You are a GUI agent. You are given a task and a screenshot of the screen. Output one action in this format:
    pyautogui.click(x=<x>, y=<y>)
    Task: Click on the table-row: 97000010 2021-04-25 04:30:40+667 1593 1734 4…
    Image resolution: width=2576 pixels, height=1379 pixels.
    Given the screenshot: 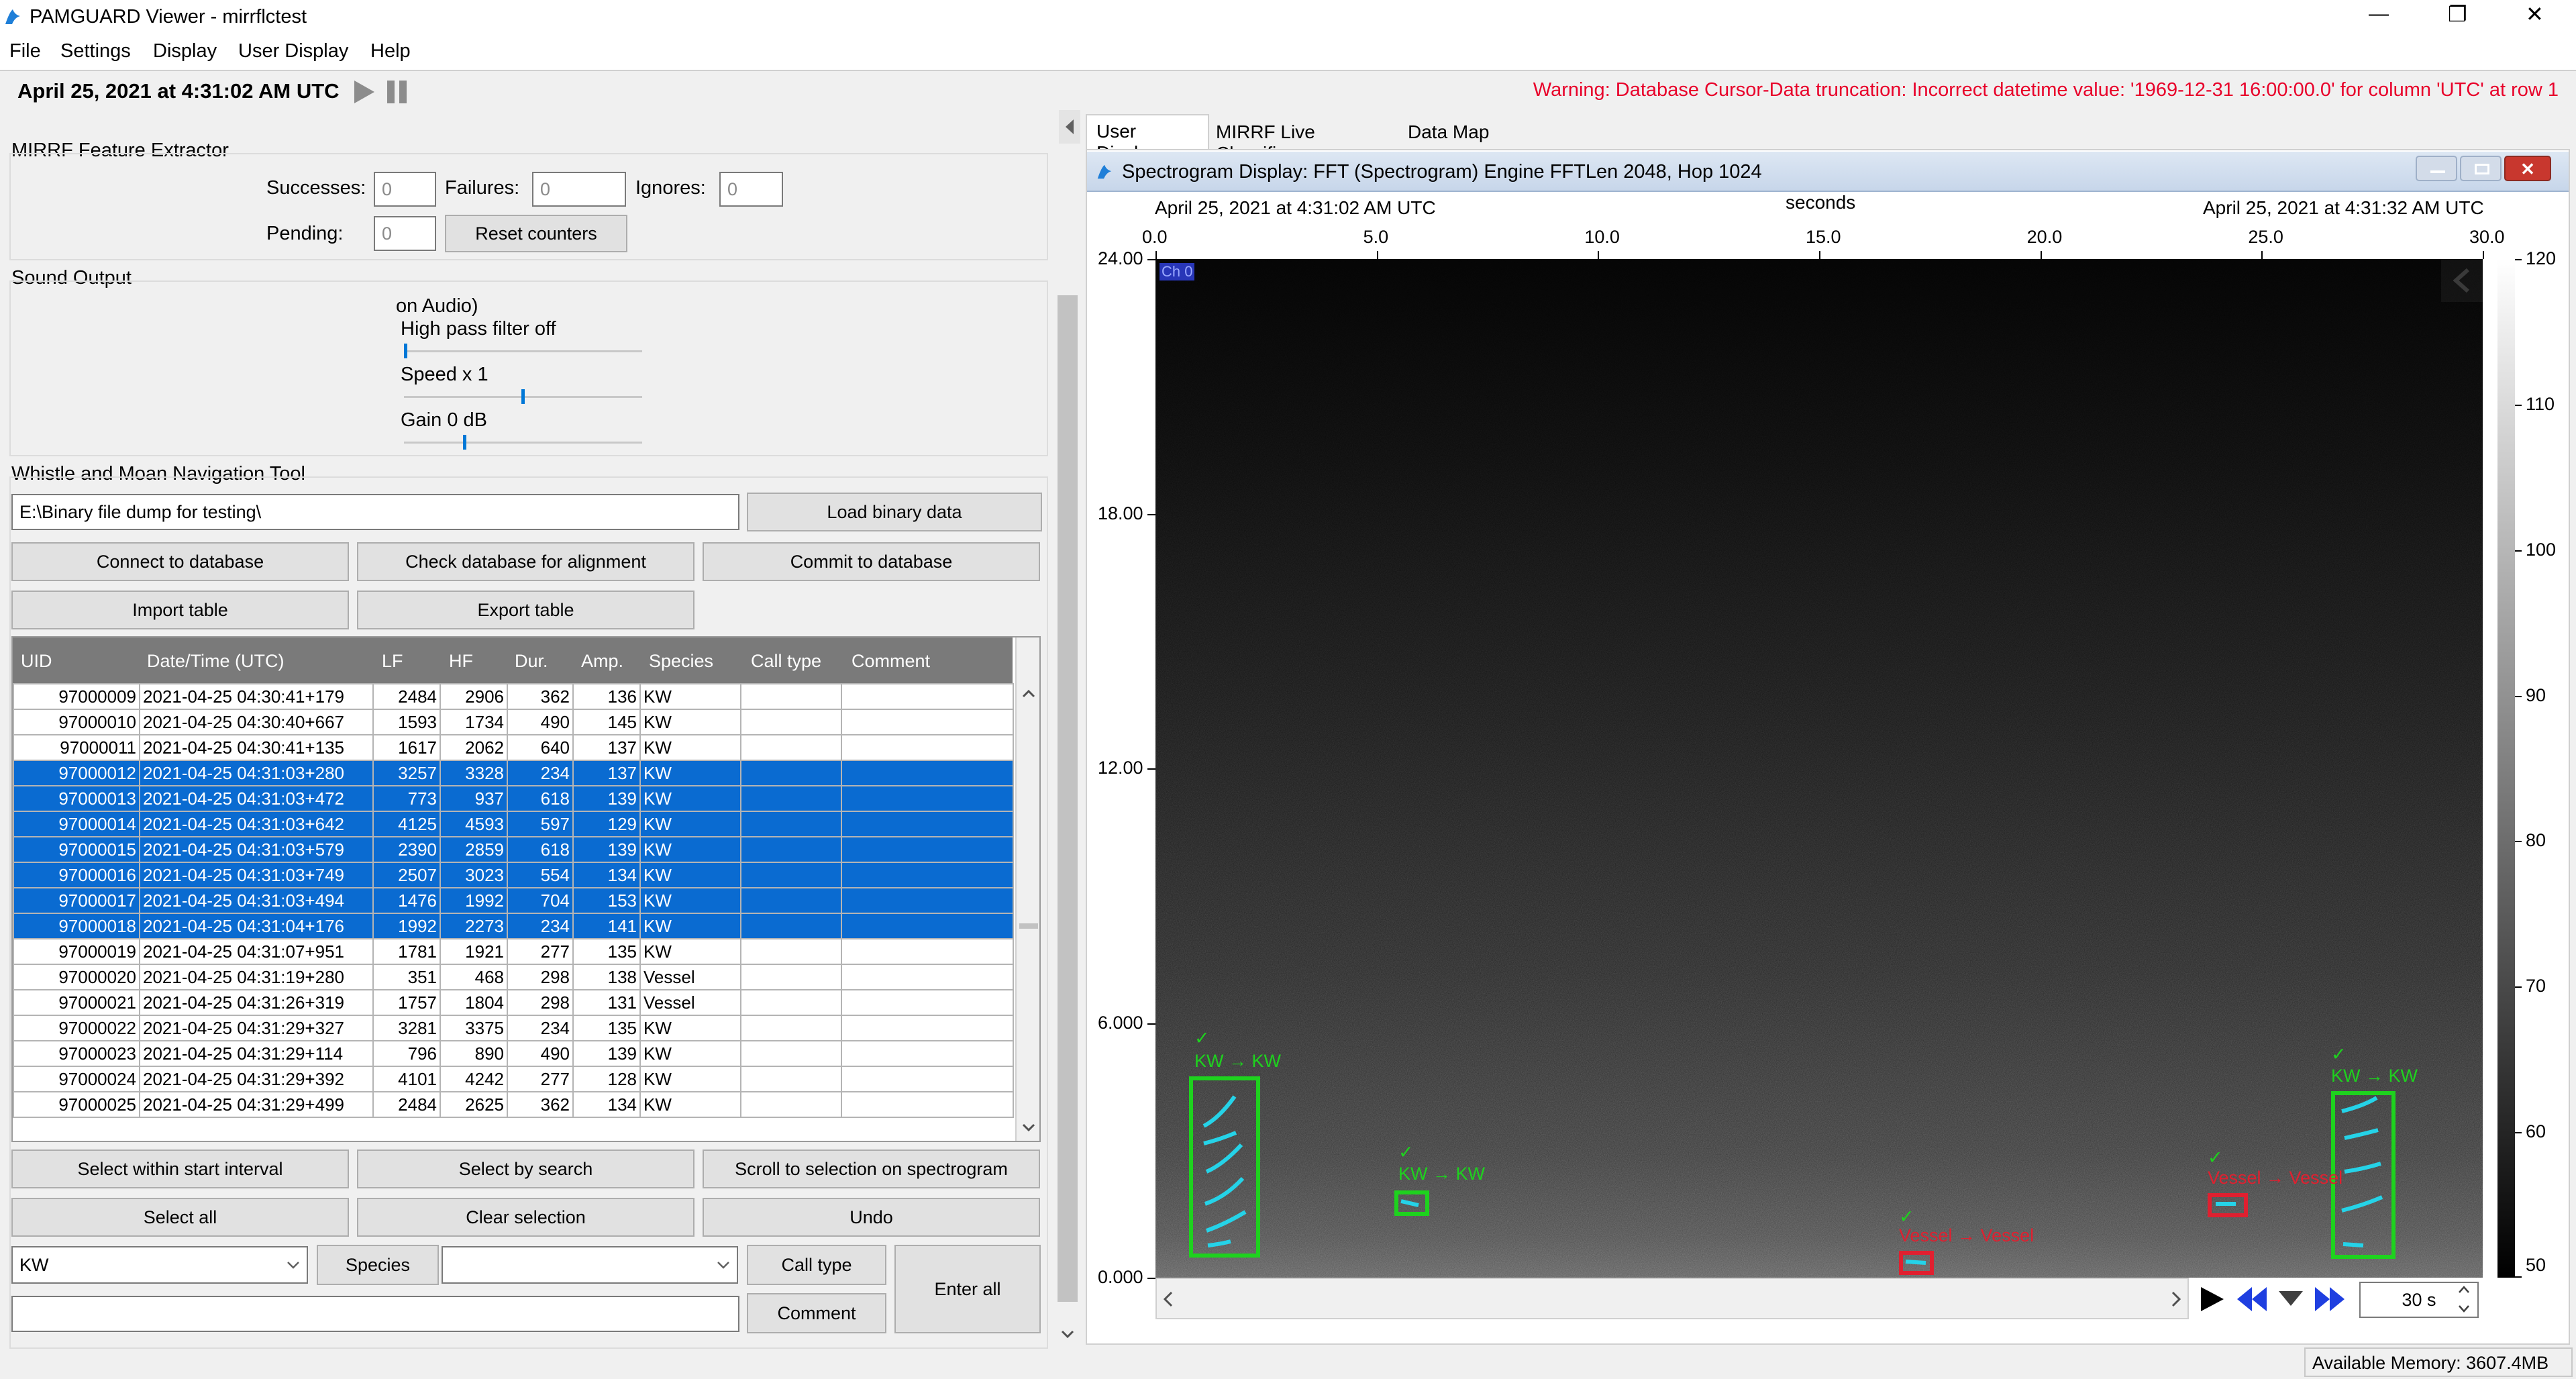 What is the action you would take?
    pyautogui.click(x=513, y=722)
    